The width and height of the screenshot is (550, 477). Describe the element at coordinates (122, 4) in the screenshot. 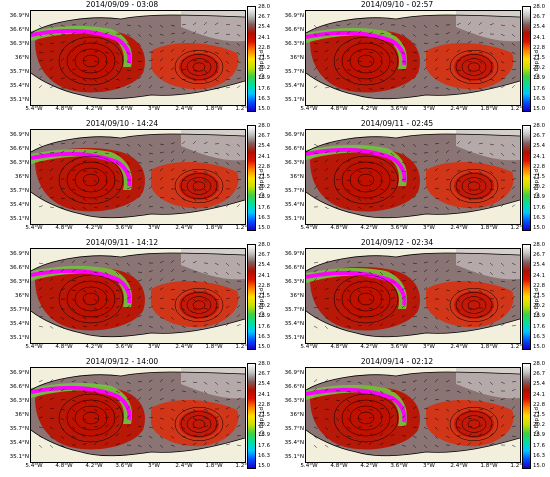

I see `panel-title: 2014/09/09 - 03:08` at that location.